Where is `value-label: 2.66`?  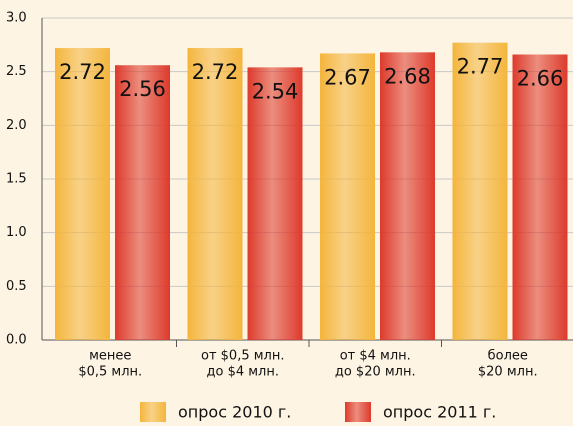
value-label: 2.66 is located at coordinates (540, 78).